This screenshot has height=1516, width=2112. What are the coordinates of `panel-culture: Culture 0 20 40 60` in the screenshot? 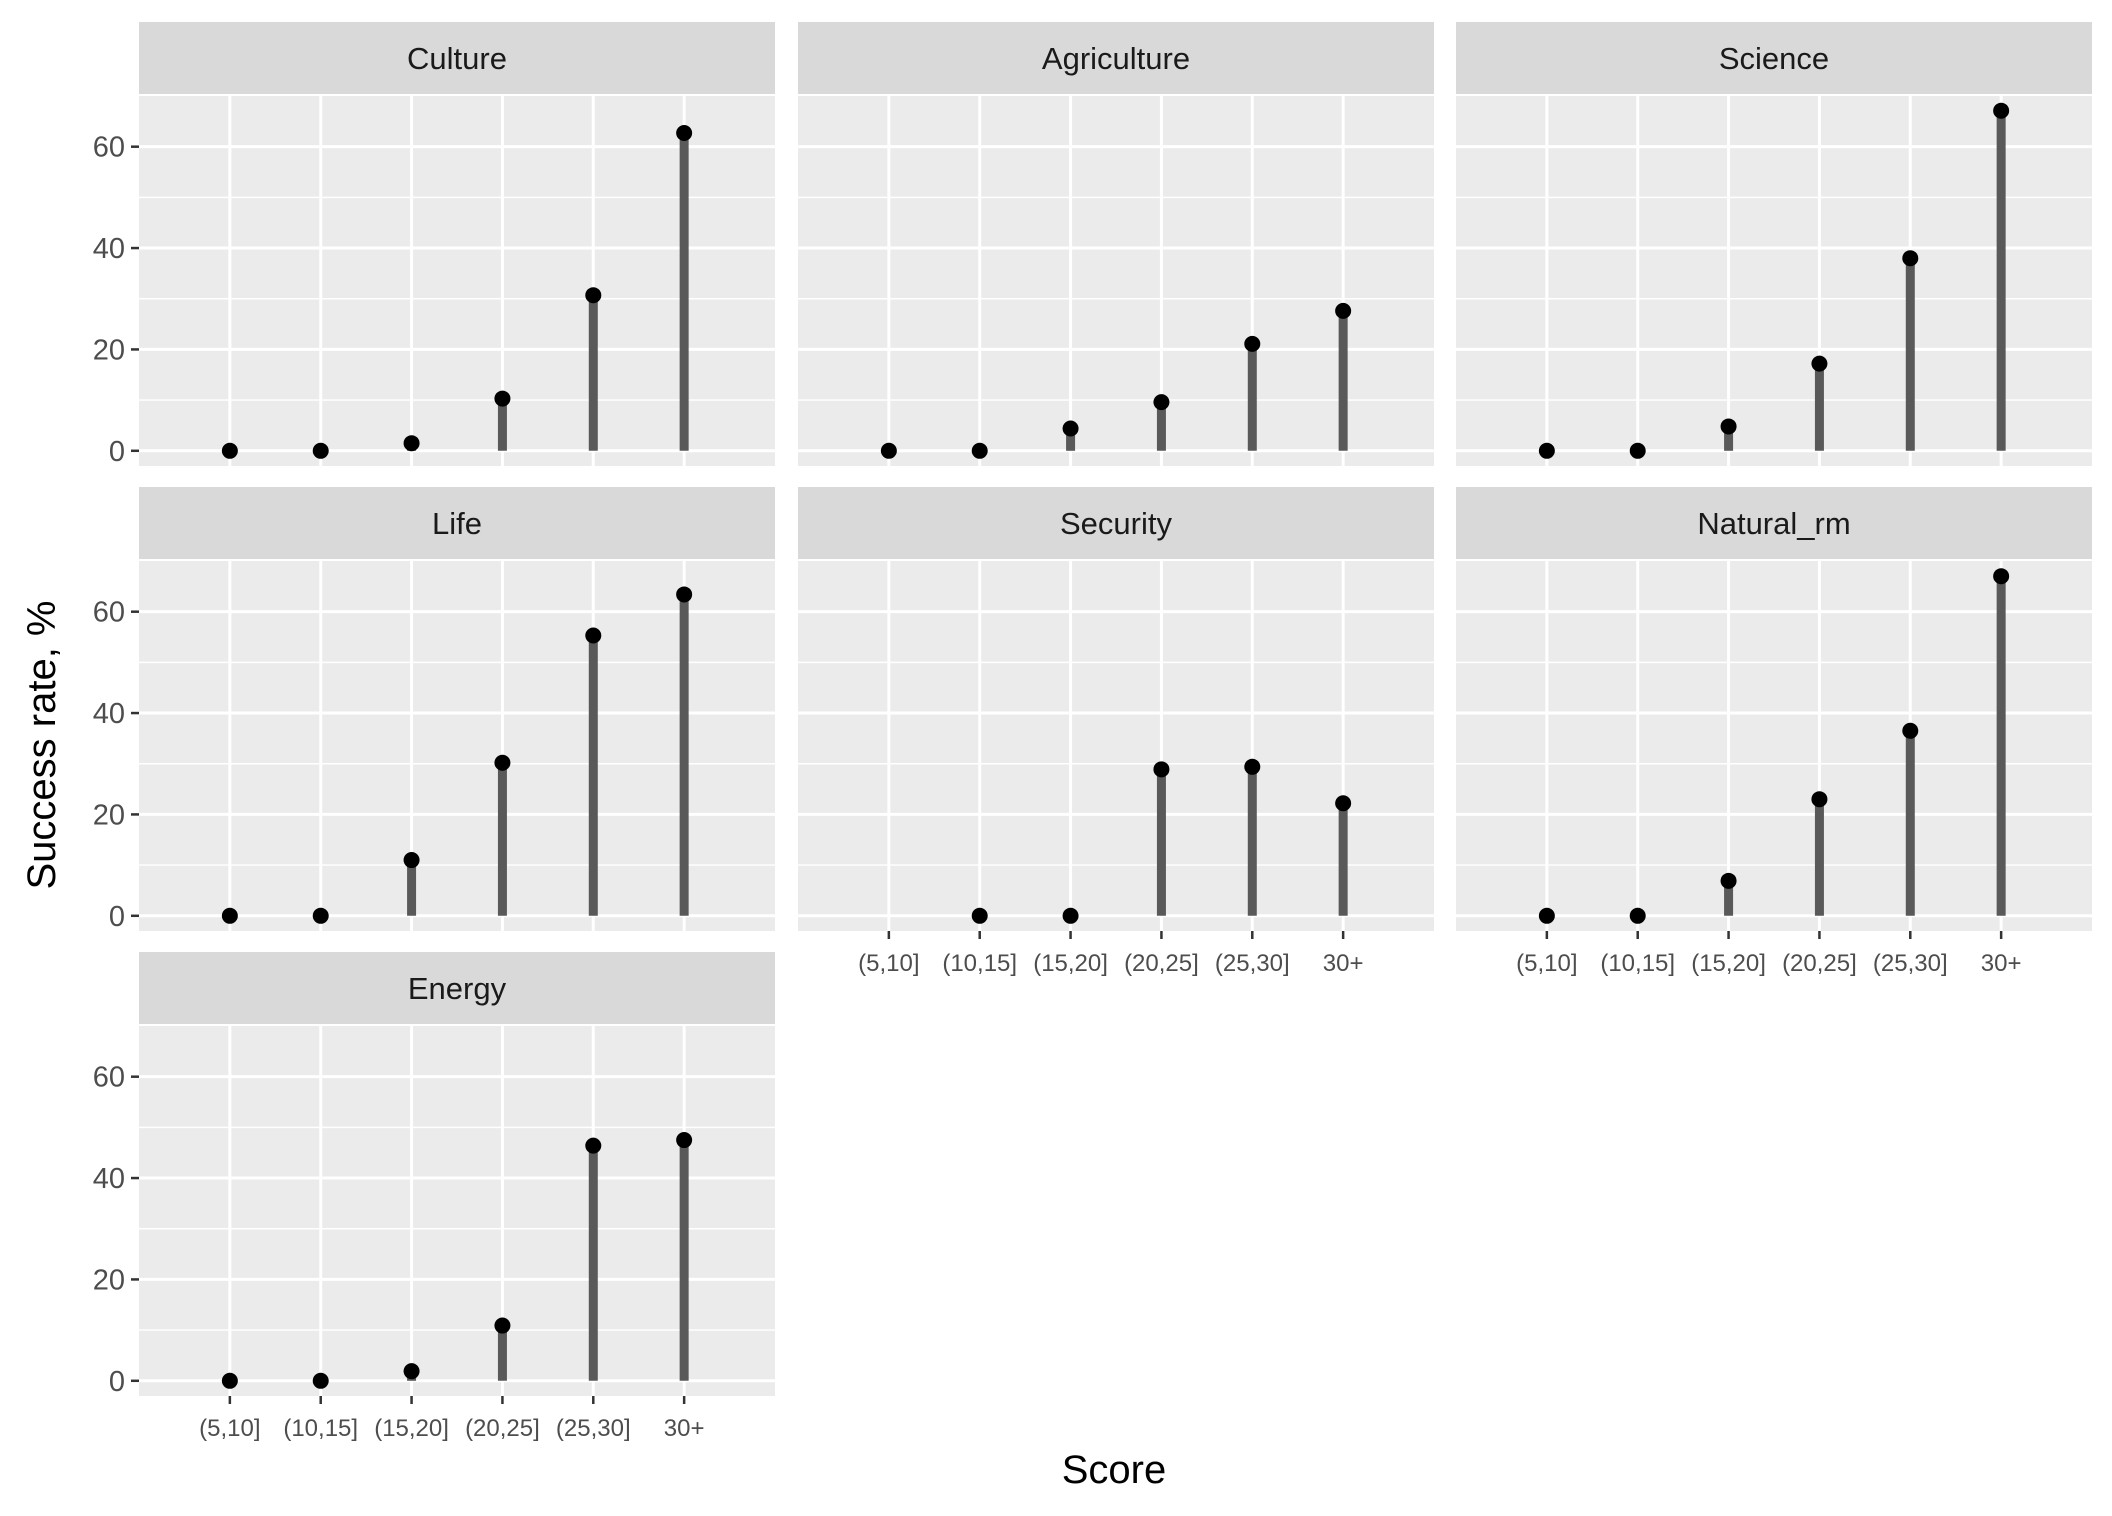 It's located at (434, 245).